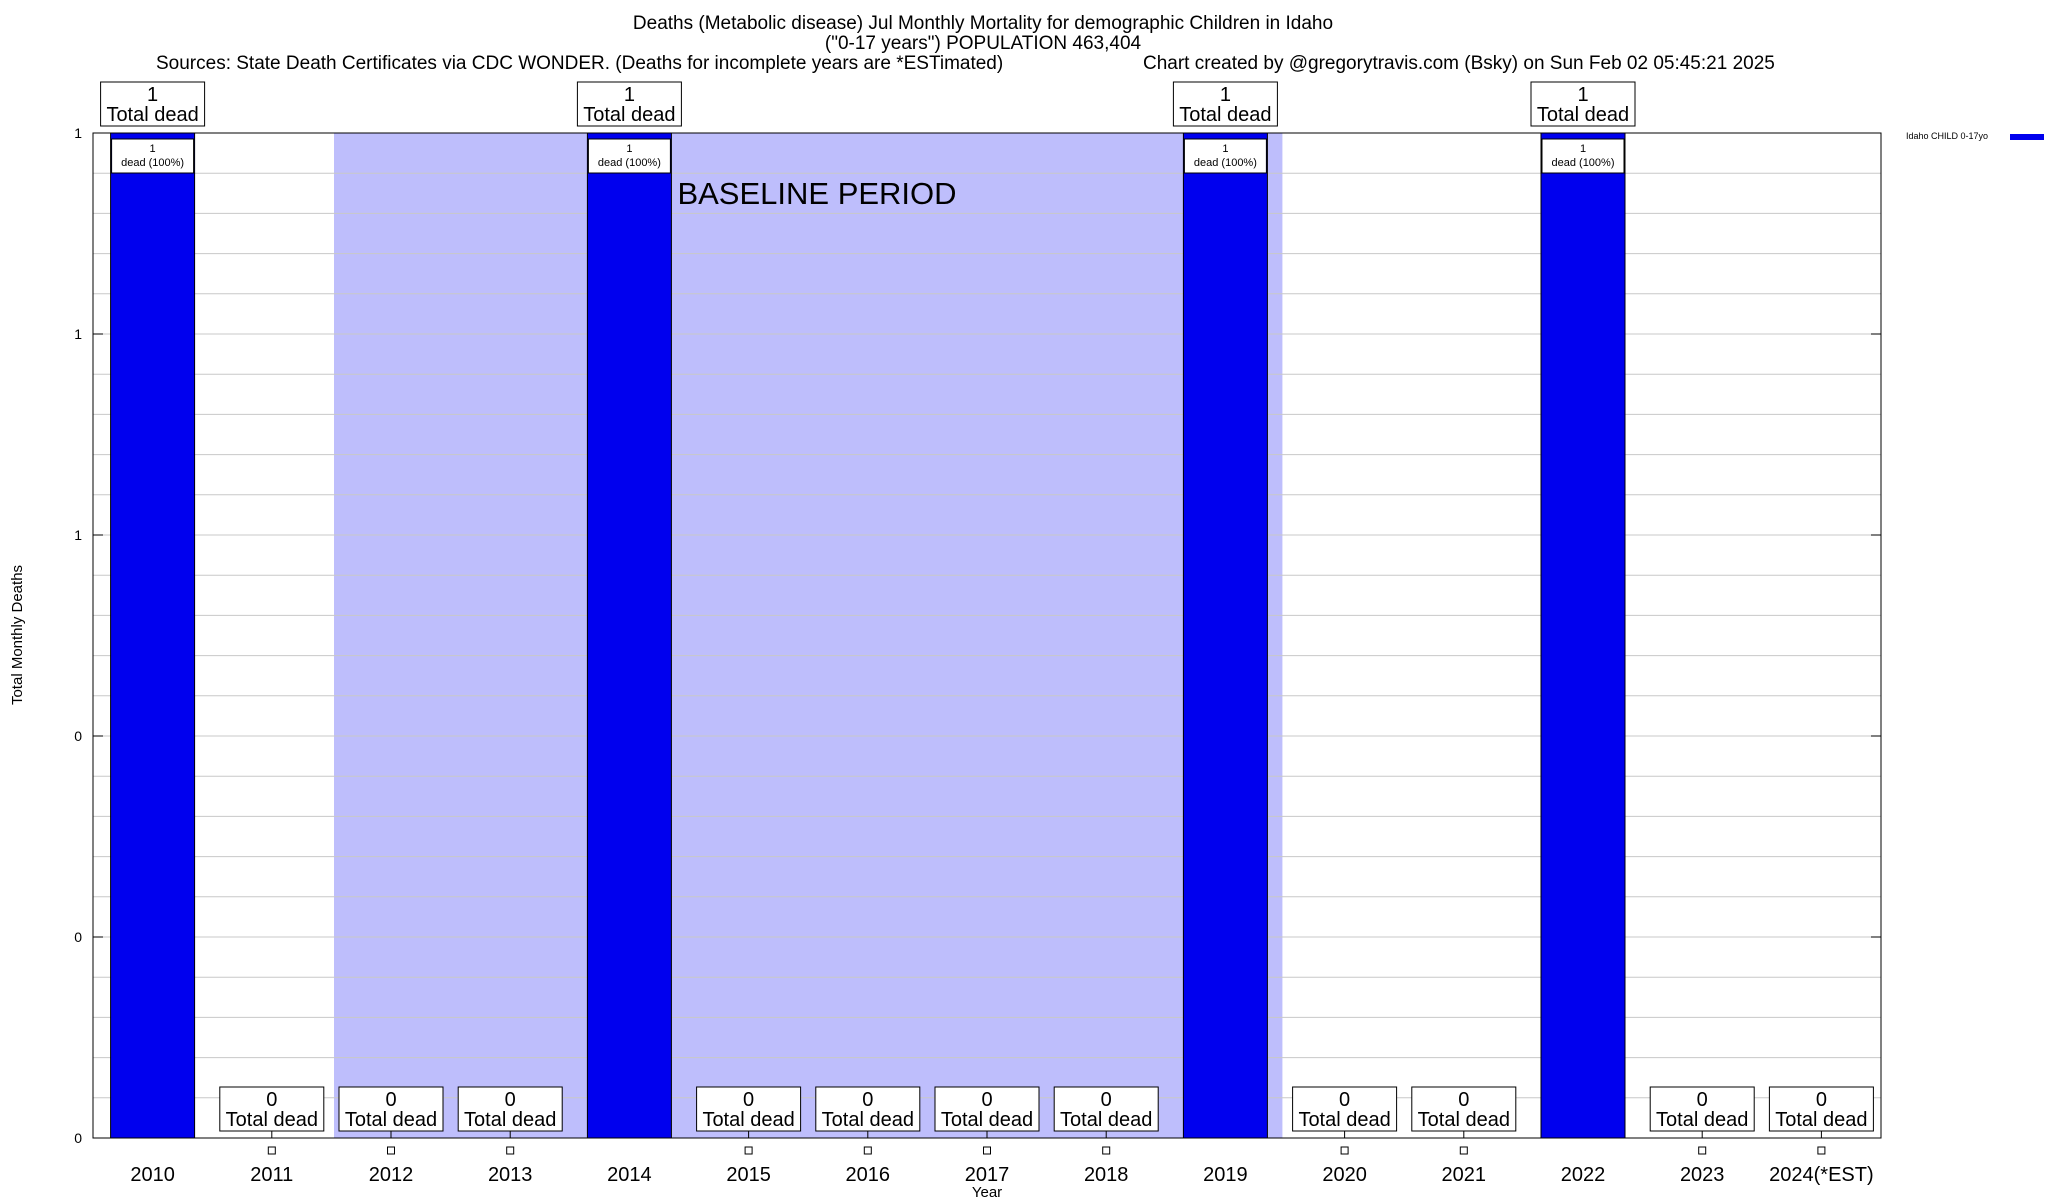 The image size is (2048, 1200). Describe the element at coordinates (391, 1175) in the screenshot. I see `x-tick-label: 2012` at that location.